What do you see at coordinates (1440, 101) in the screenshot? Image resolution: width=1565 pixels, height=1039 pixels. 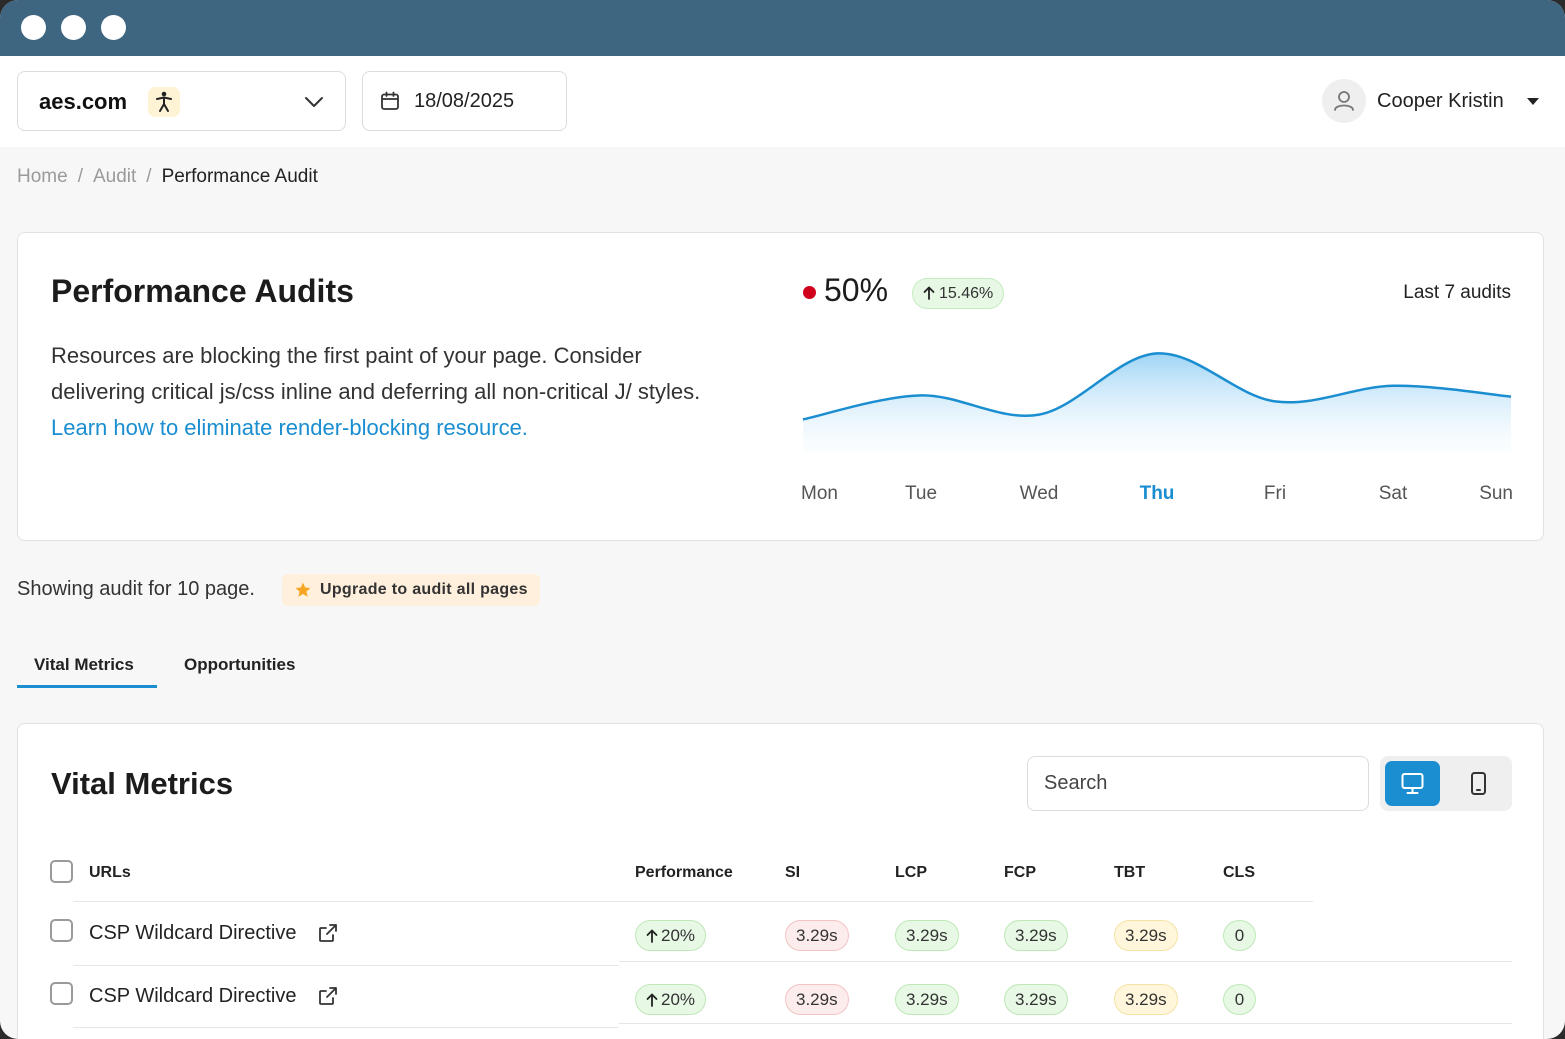 I see `user-name: Cooper Kristin` at bounding box center [1440, 101].